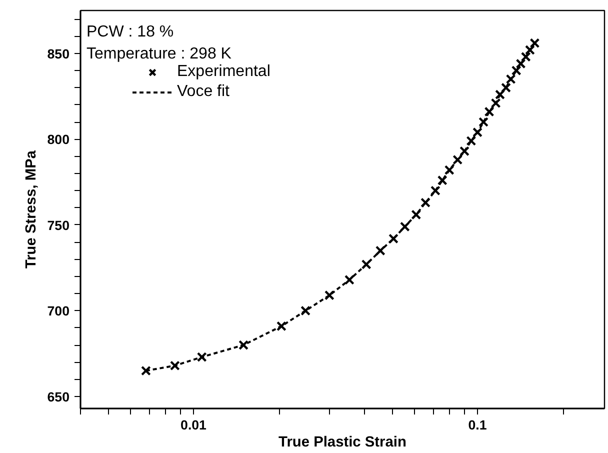 This screenshot has width=608, height=453. What do you see at coordinates (203, 92) in the screenshot?
I see `legend-label: Voce fit` at bounding box center [203, 92].